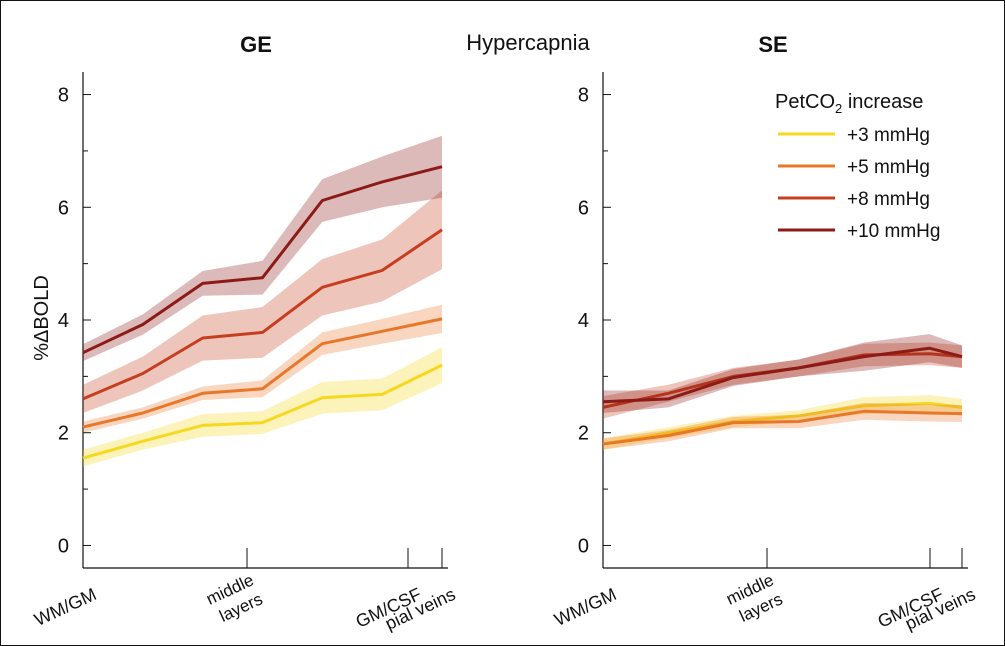 The image size is (1005, 646). What do you see at coordinates (888, 199) in the screenshot?
I see `legend-label: +8 mmHg` at bounding box center [888, 199].